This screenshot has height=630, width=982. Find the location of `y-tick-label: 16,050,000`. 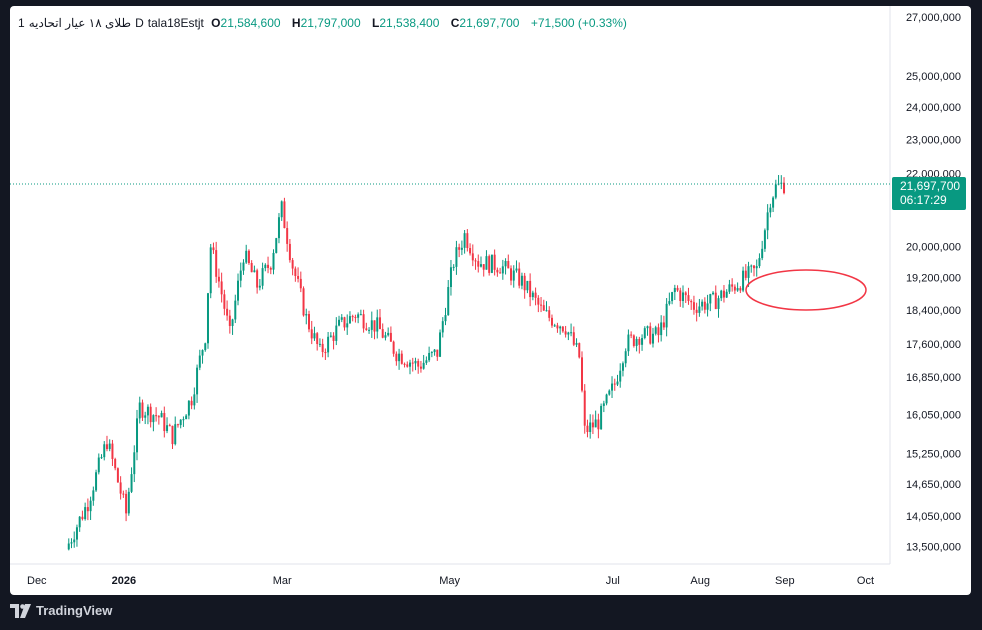

y-tick-label: 16,050,000 is located at coordinates (933, 415).